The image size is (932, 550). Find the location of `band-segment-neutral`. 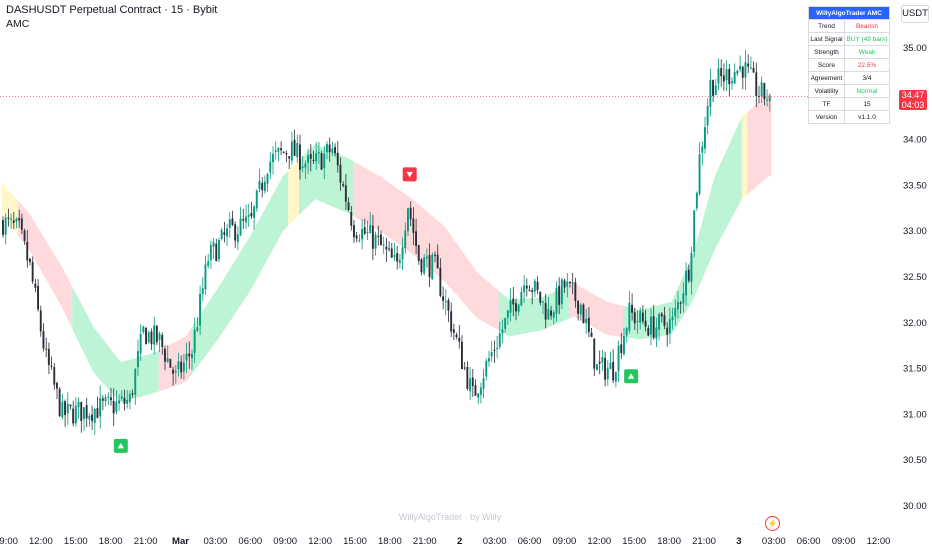

band-segment-neutral is located at coordinates (10, 209).